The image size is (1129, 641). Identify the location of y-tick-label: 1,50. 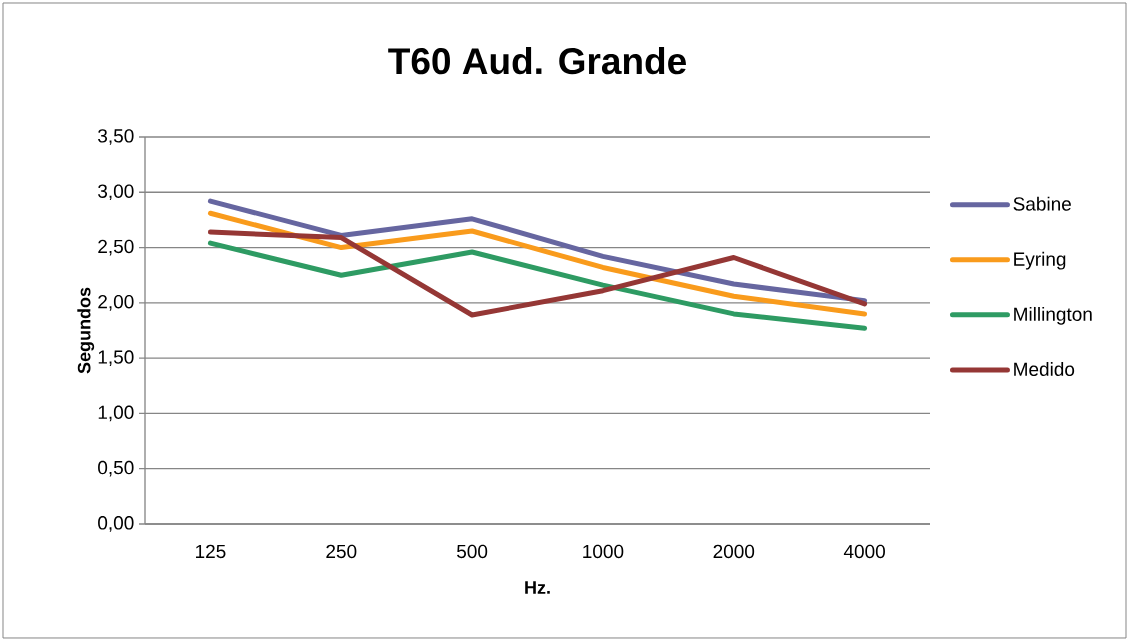
(116, 358).